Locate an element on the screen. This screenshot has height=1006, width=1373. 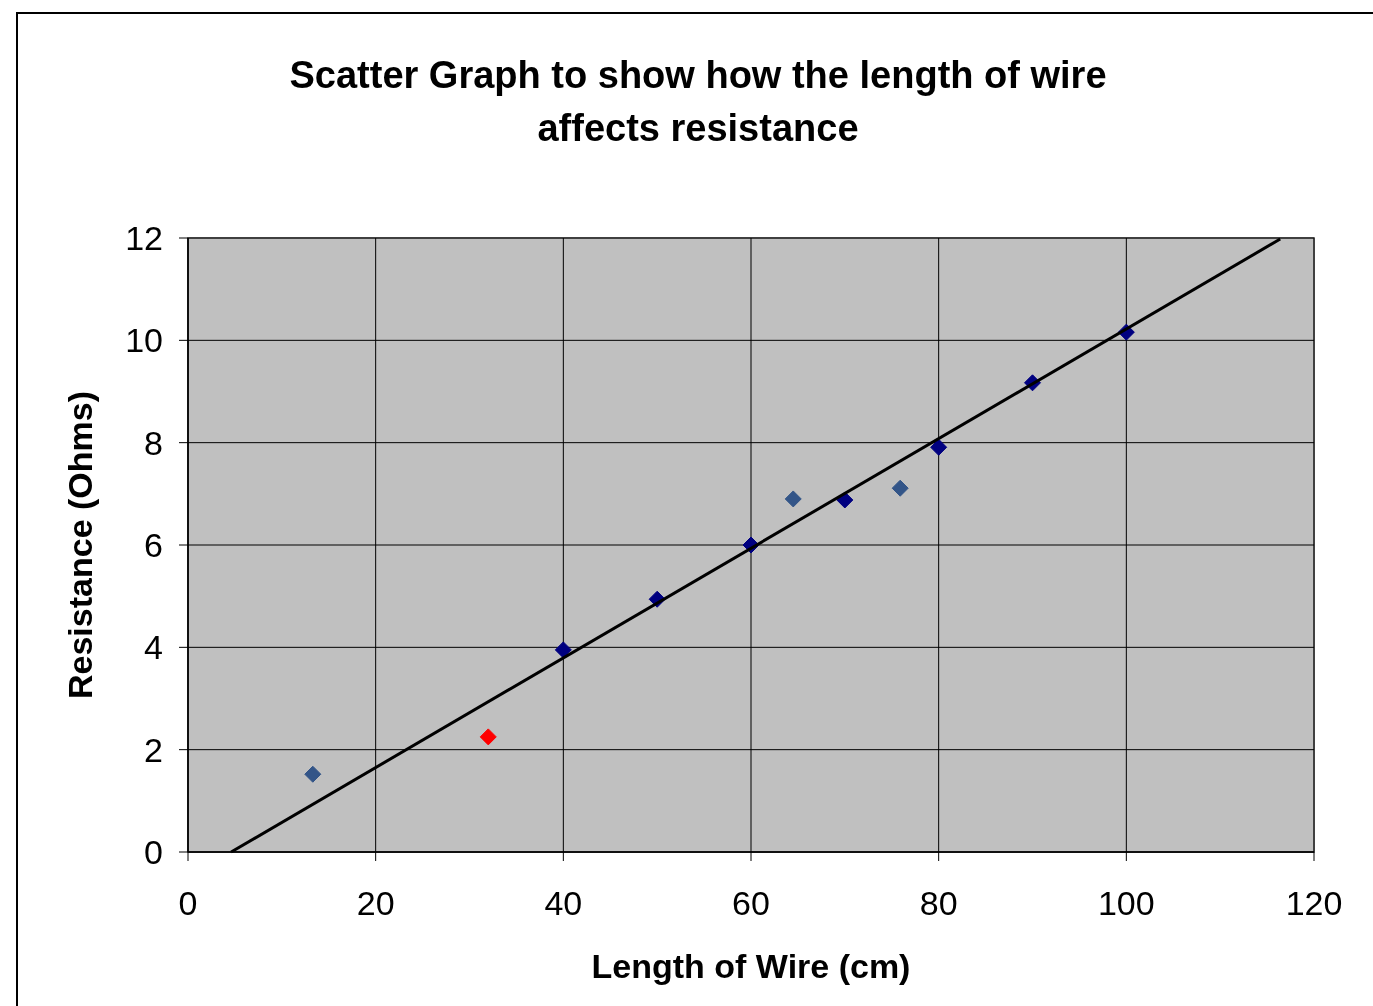
y-axis-title: Resistance (Ohms) is located at coordinates (80, 545).